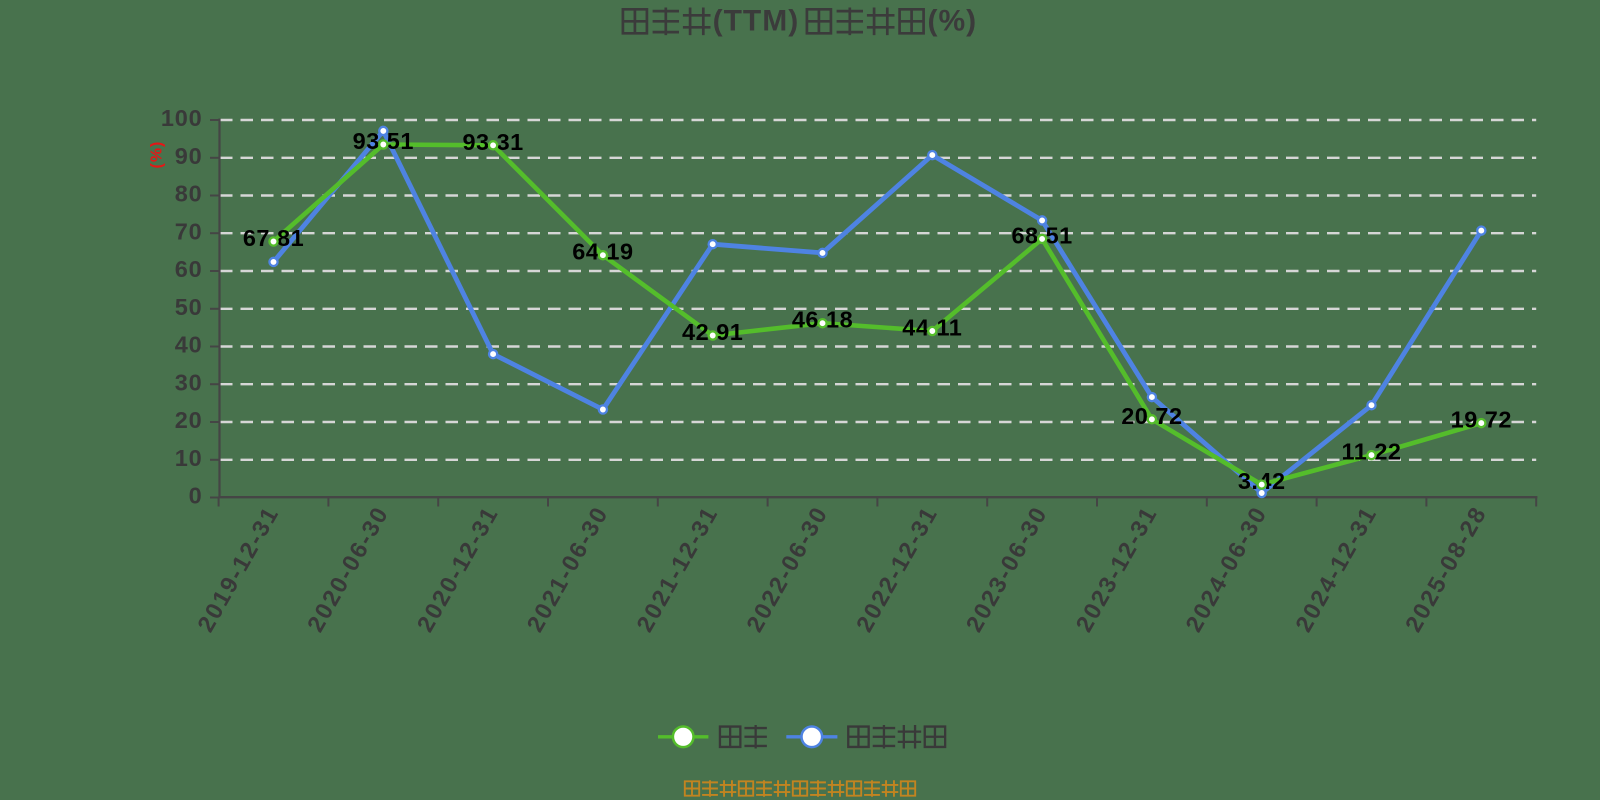  What do you see at coordinates (189, 156) in the screenshot?
I see `svg-text: 90` at bounding box center [189, 156].